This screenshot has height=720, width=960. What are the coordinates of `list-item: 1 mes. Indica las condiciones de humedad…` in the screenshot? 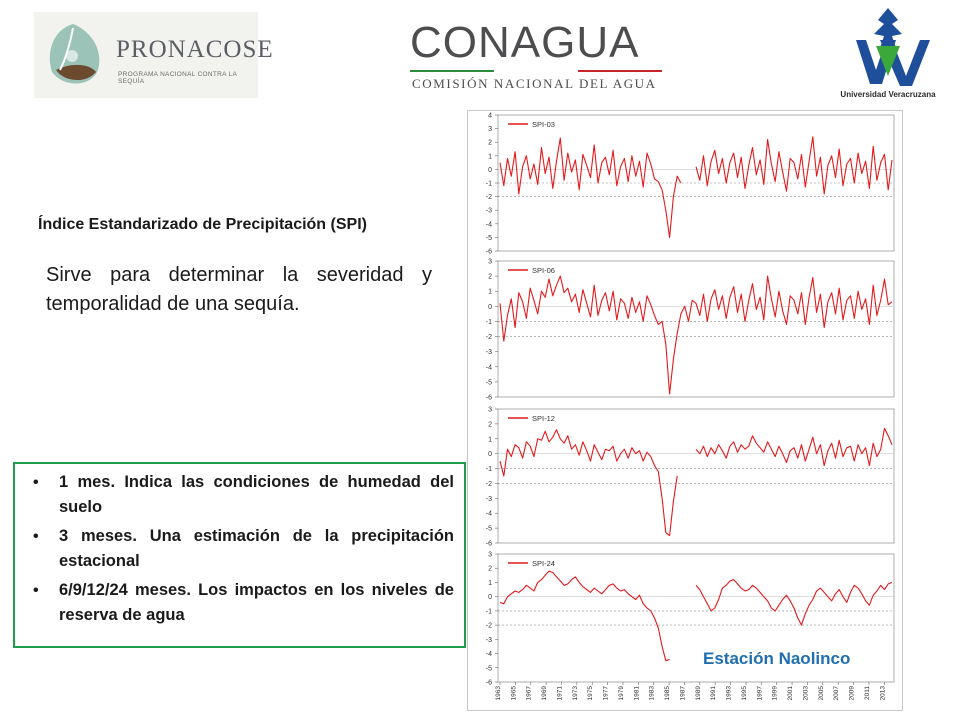 It's located at (243, 495).